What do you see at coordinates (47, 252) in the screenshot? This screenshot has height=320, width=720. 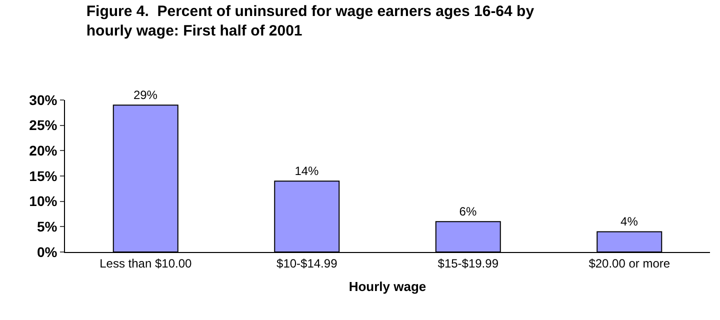 I see `y-tick-label: 0%` at bounding box center [47, 252].